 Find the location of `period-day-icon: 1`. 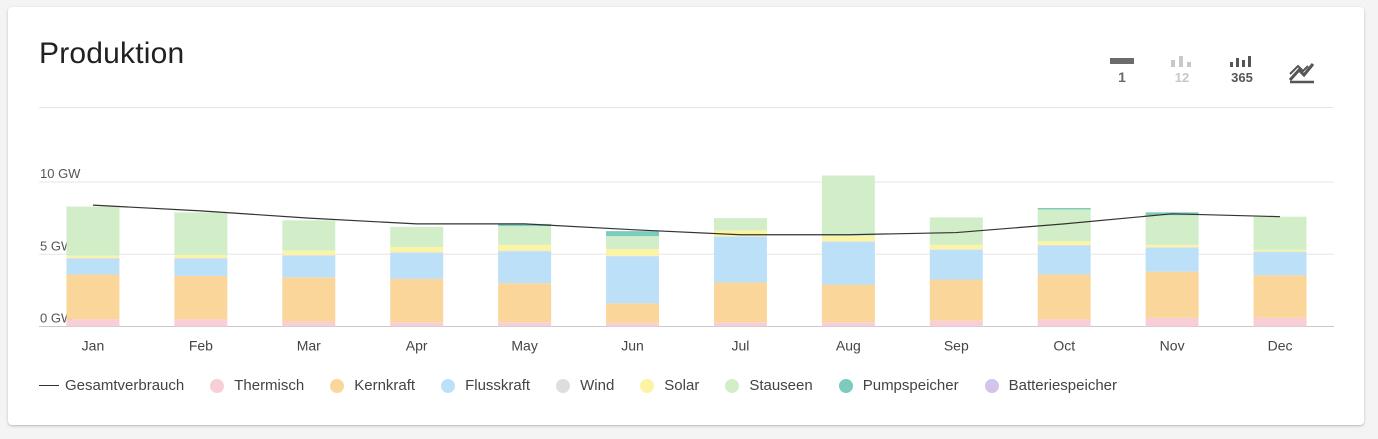

period-day-icon: 1 is located at coordinates (1122, 71).